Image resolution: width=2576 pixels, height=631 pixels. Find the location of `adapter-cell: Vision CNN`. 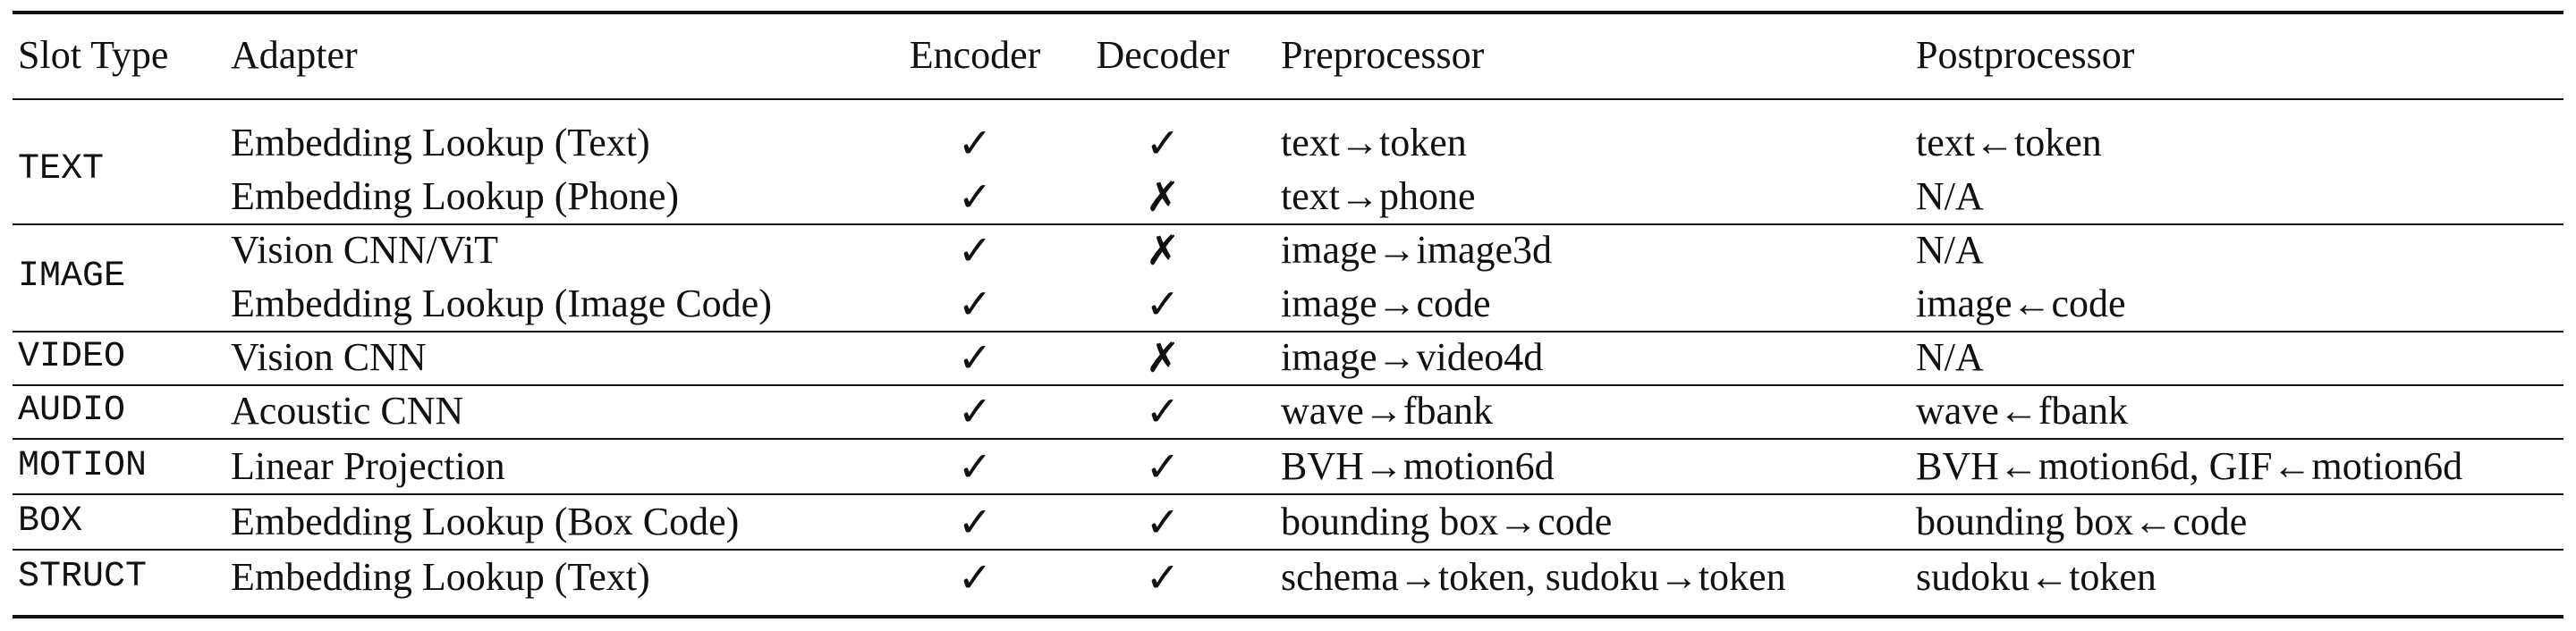

adapter-cell: Vision CNN is located at coordinates (329, 357).